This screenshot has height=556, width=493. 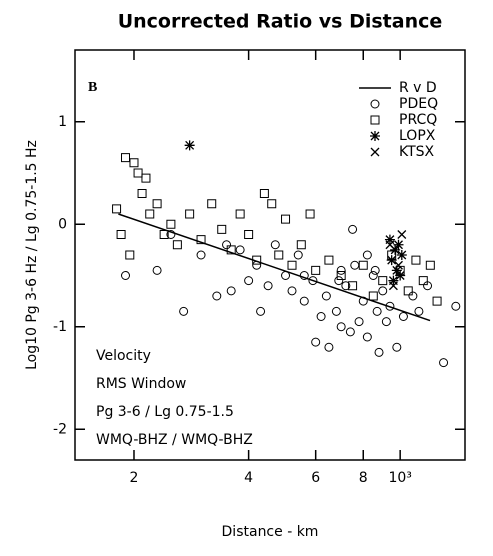 I want to click on legend-label: R v D, so click(x=418, y=88).